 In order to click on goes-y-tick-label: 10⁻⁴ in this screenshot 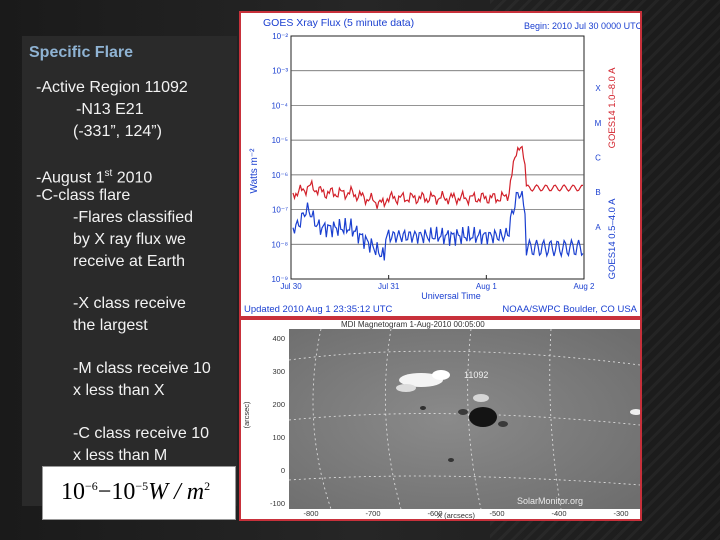, I will do `click(279, 105)`.